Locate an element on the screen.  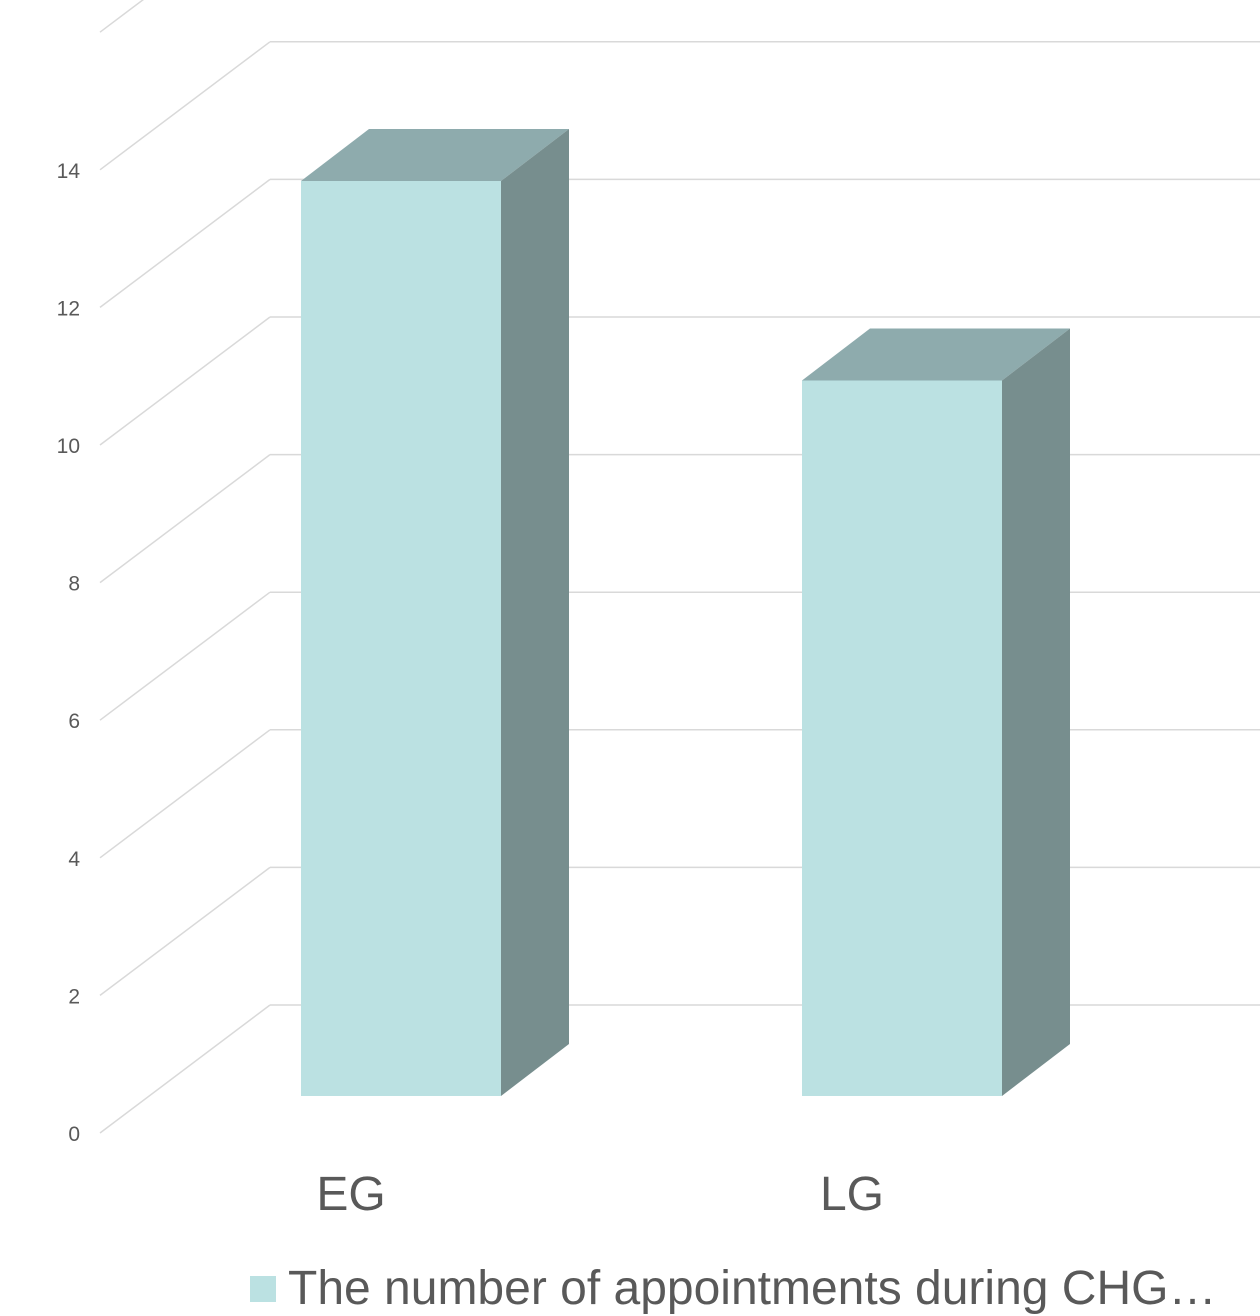
y-tick-label: 12 is located at coordinates (68, 308).